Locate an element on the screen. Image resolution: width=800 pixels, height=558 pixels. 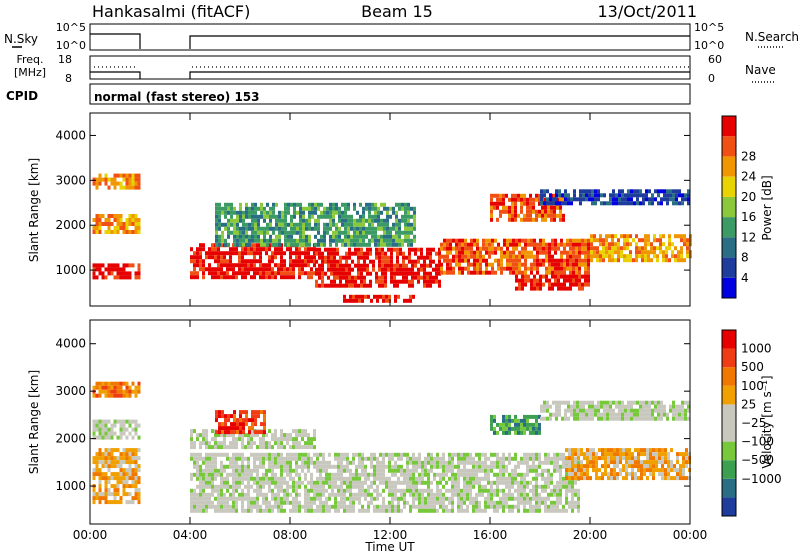
noise-left-tick-bottom: 10^0 is located at coordinates (71, 45).